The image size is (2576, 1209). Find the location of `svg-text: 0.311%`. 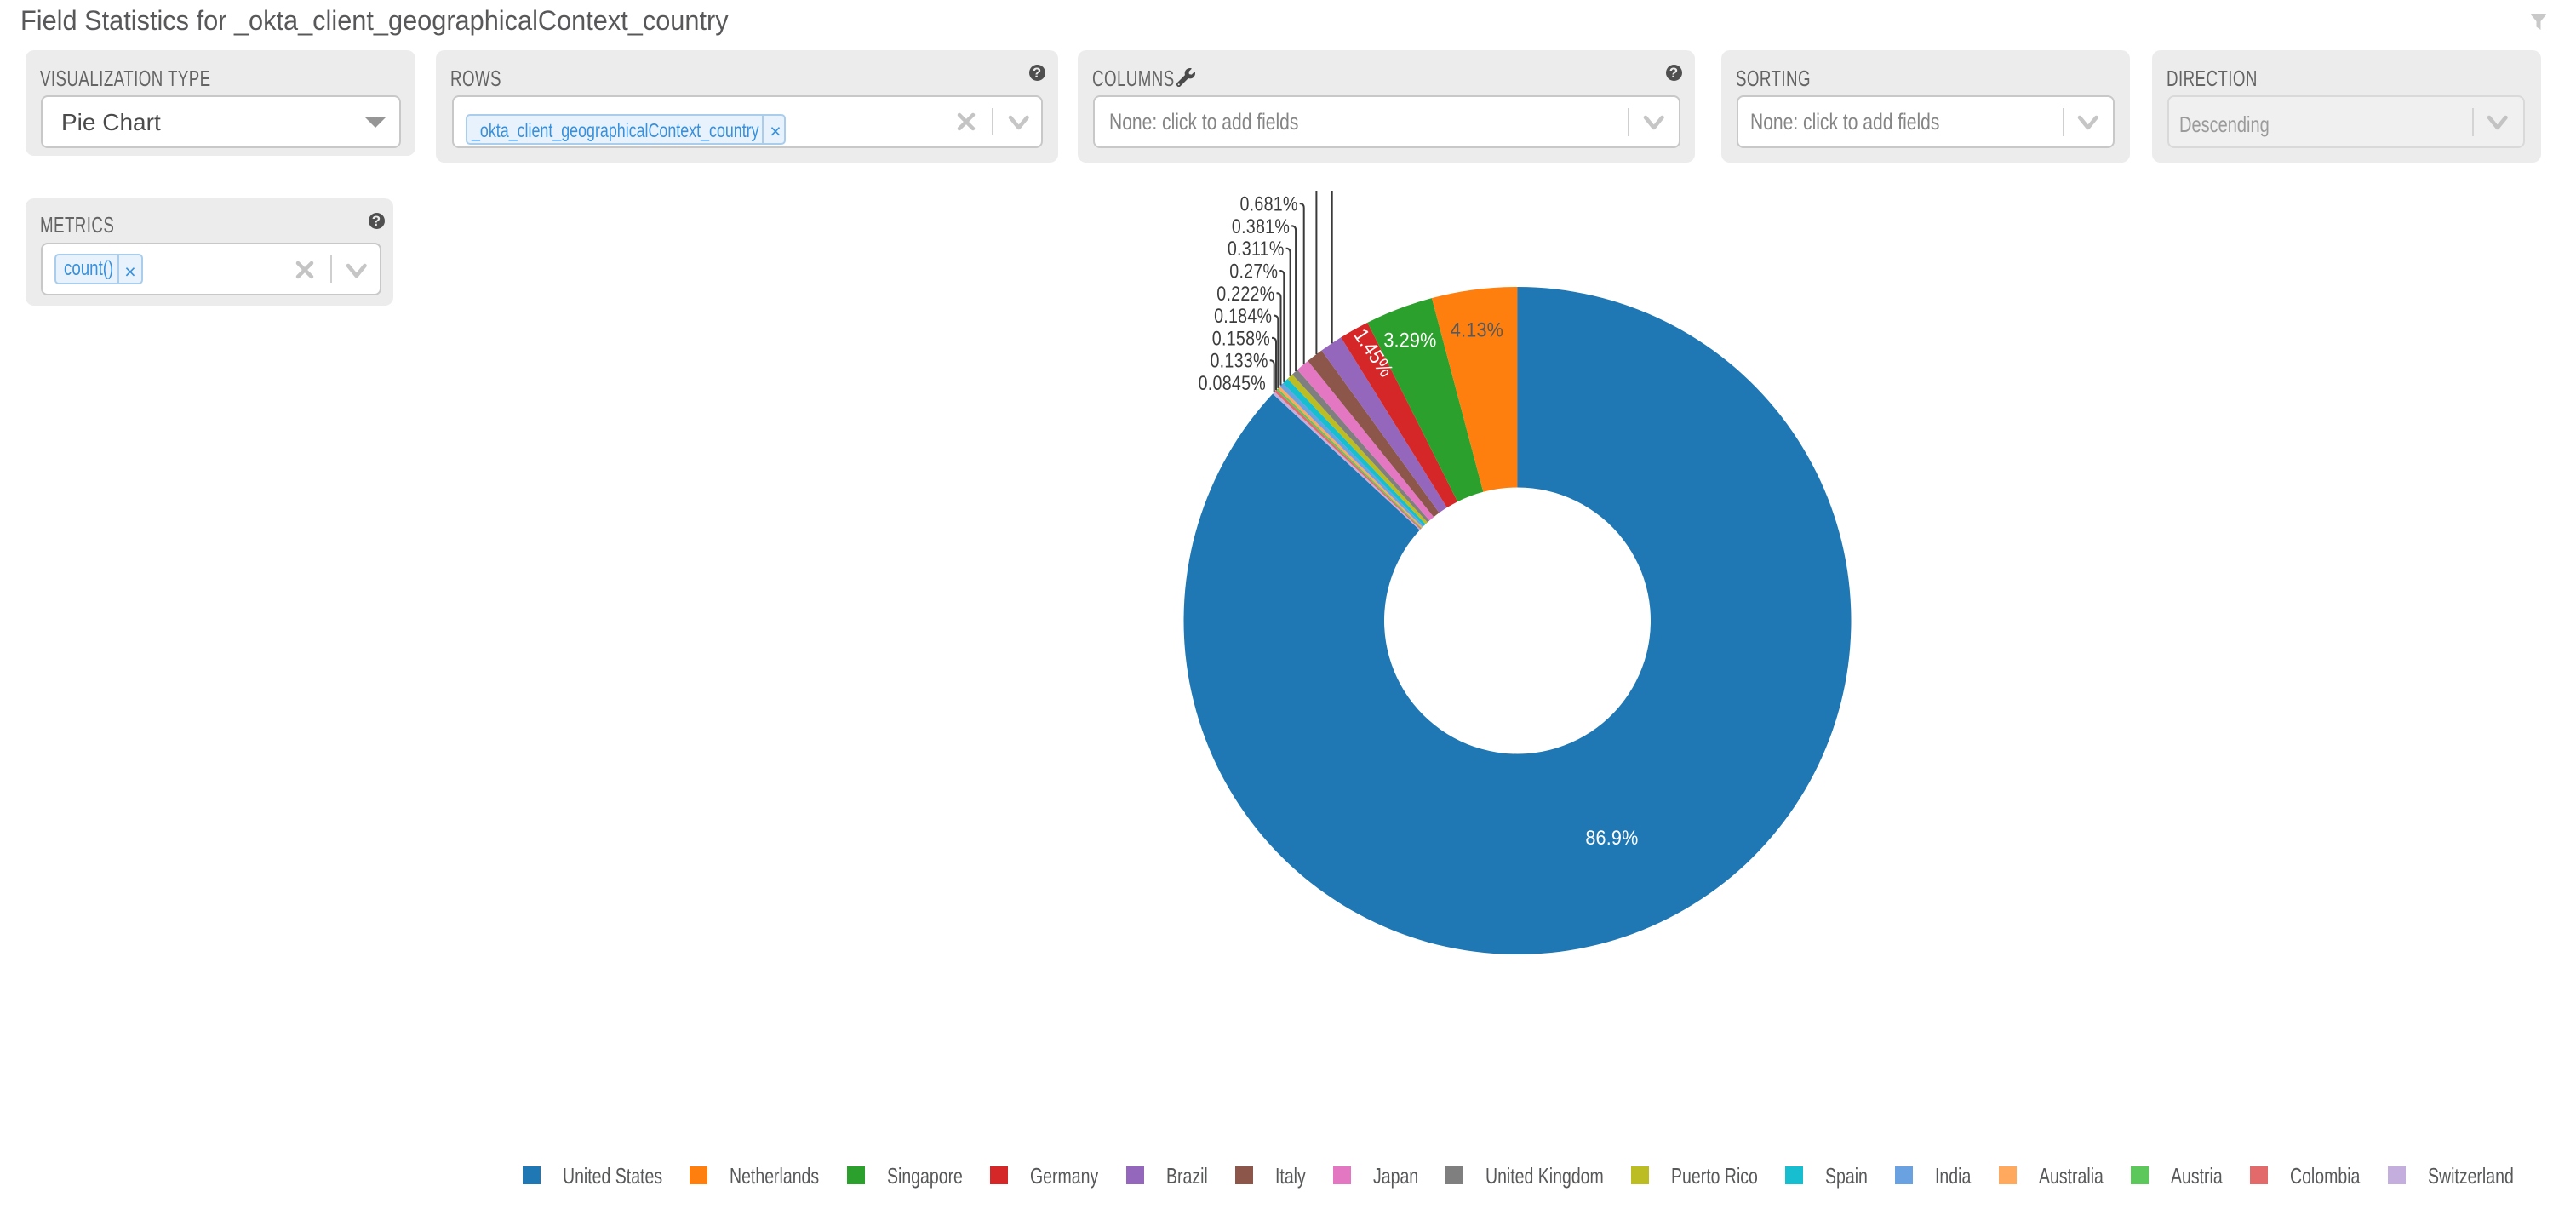

svg-text: 0.311% is located at coordinates (1256, 248).